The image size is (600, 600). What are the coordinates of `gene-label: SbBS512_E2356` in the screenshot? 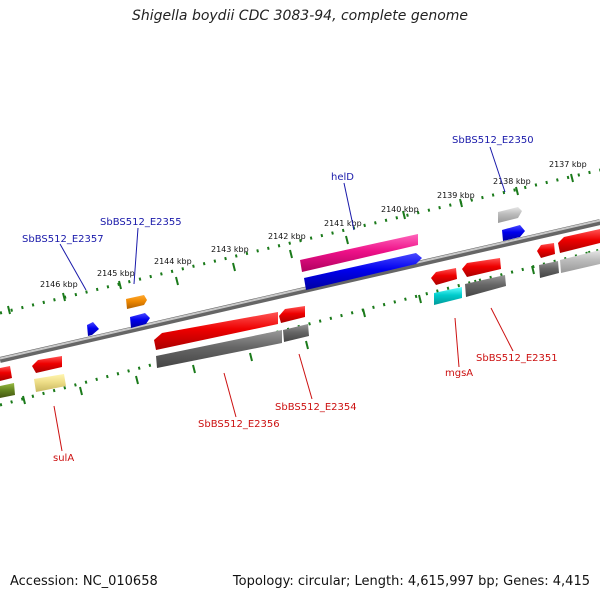 It's located at (239, 424).